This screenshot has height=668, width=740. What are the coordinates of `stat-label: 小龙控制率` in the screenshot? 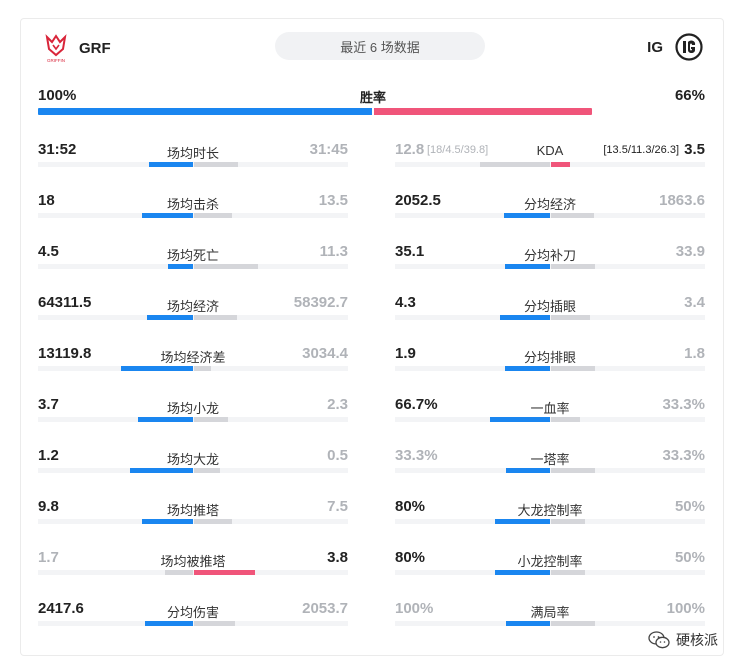 It's located at (550, 561).